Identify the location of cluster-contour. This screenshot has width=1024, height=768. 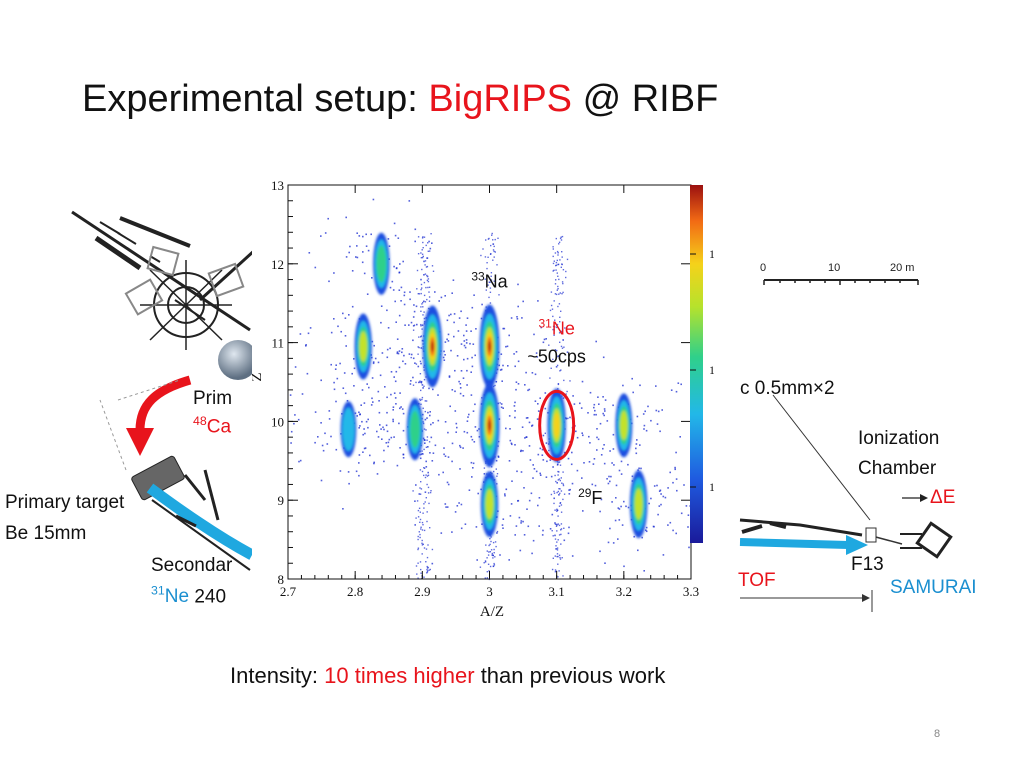
(489, 504).